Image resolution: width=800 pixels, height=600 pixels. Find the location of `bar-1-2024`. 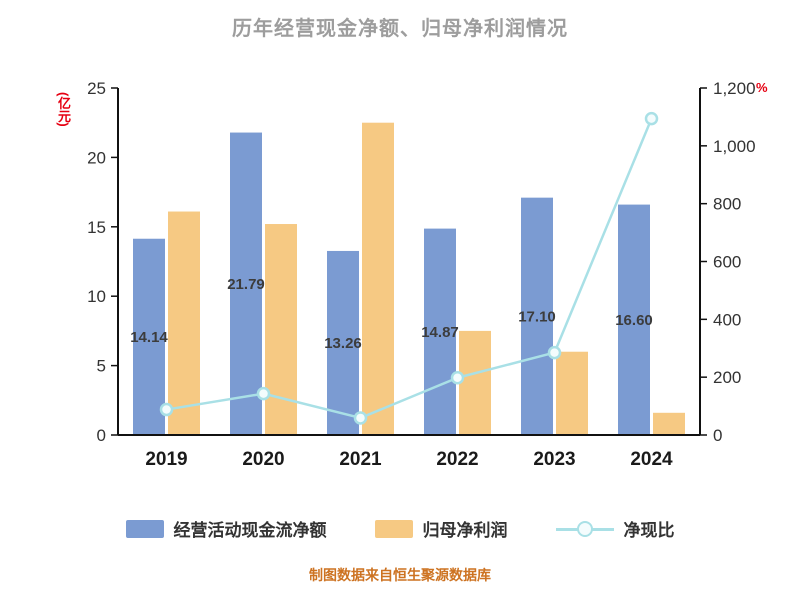

bar-1-2024 is located at coordinates (669, 423).